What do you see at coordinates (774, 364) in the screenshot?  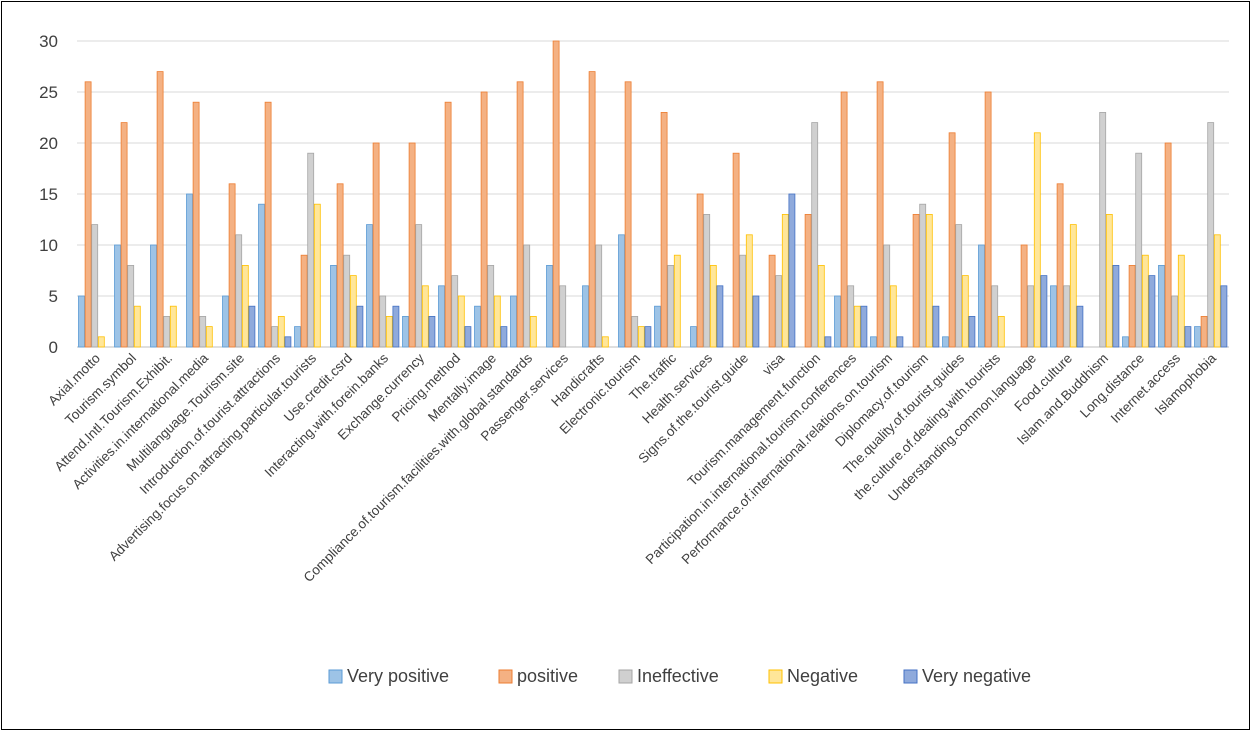 I see `x-tick-label: visa` at bounding box center [774, 364].